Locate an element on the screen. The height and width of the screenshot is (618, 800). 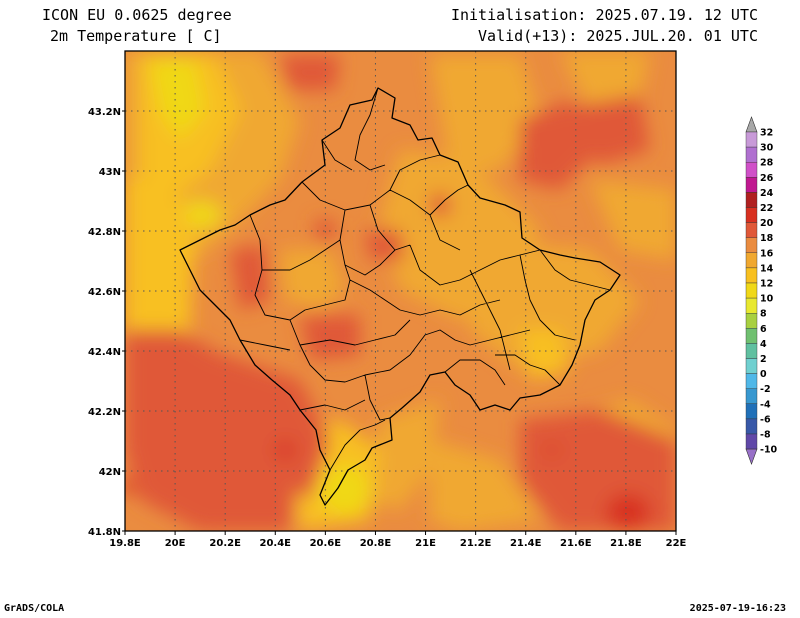
colorbar-label: 32 is located at coordinates (766, 133).